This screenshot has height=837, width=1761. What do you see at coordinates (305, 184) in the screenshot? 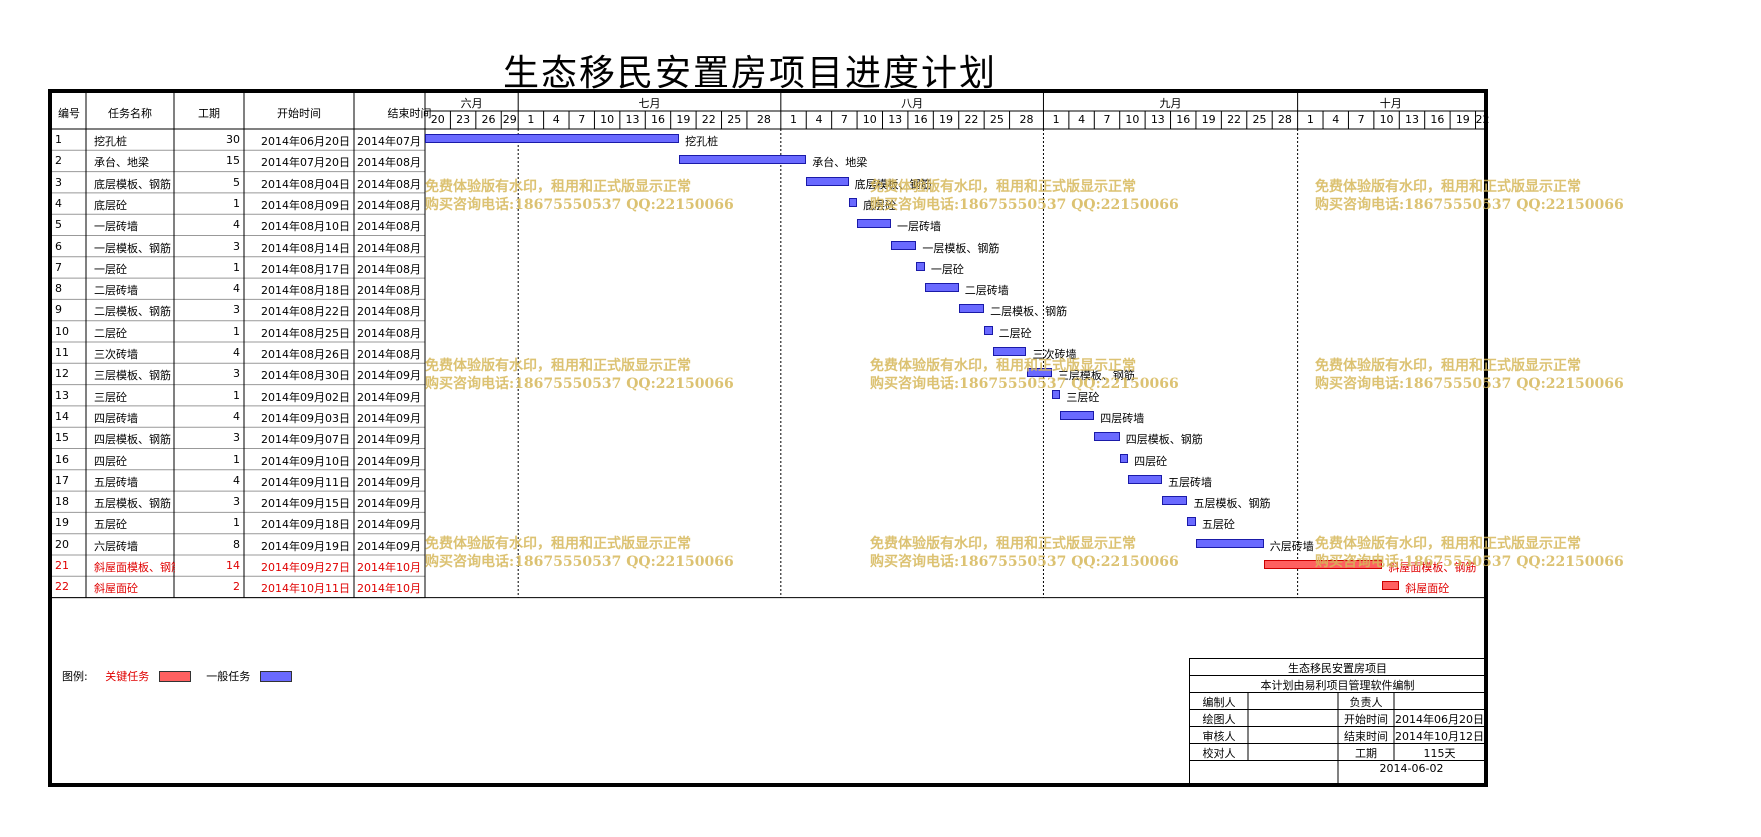
I see `task-start: 2014年08月04日` at bounding box center [305, 184].